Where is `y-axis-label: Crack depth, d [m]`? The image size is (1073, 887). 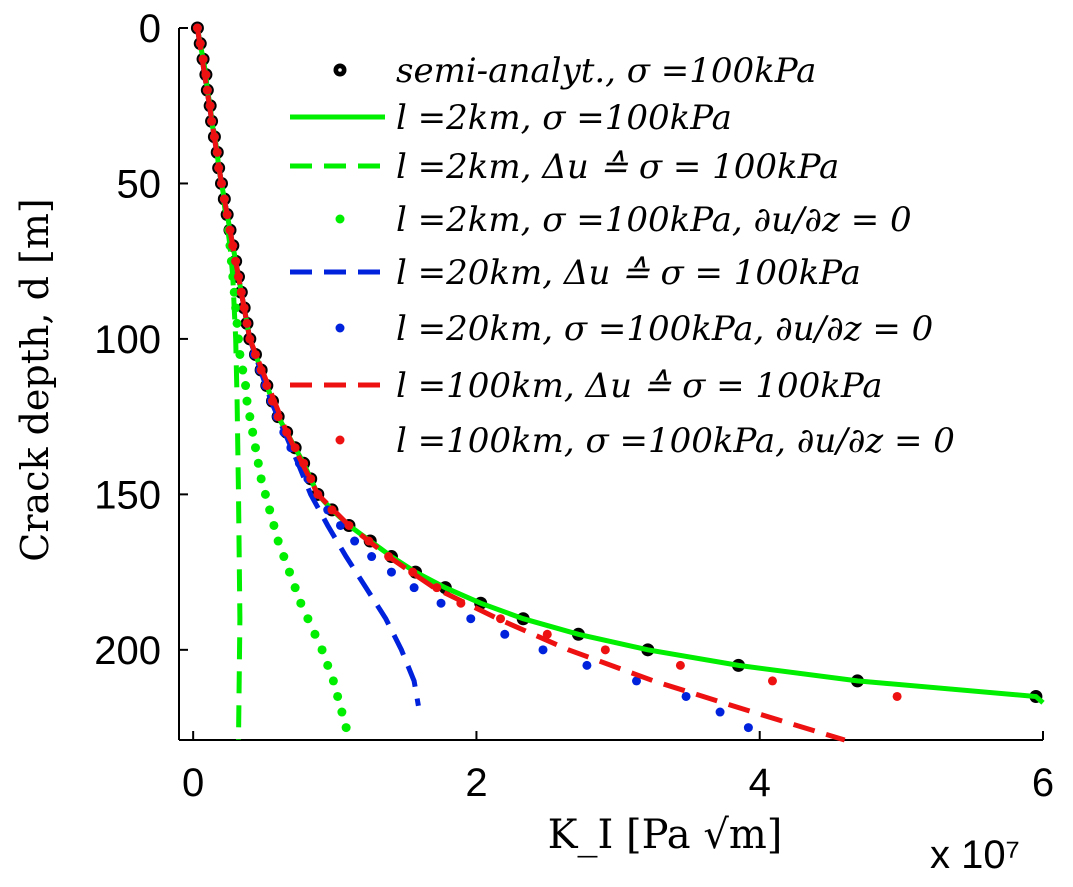 y-axis-label: Crack depth, d [m] is located at coordinates (35, 379).